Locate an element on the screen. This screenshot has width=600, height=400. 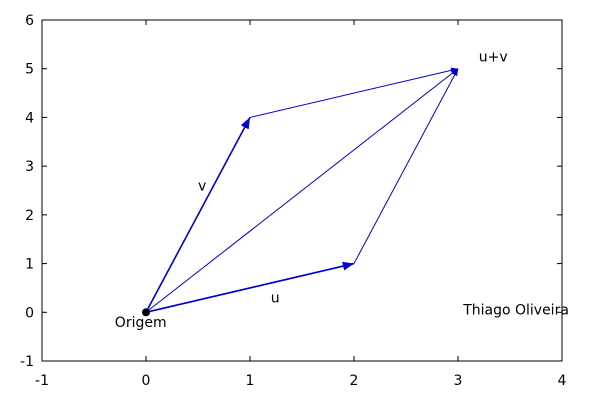
vector-v is located at coordinates (198, 215).